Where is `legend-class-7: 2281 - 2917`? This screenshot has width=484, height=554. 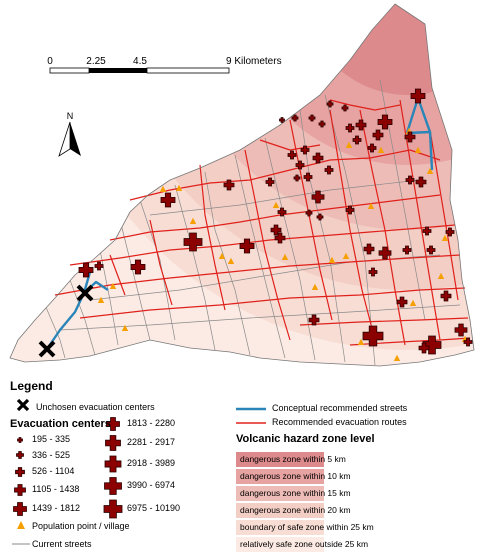 legend-class-7: 2281 - 2917 is located at coordinates (151, 442).